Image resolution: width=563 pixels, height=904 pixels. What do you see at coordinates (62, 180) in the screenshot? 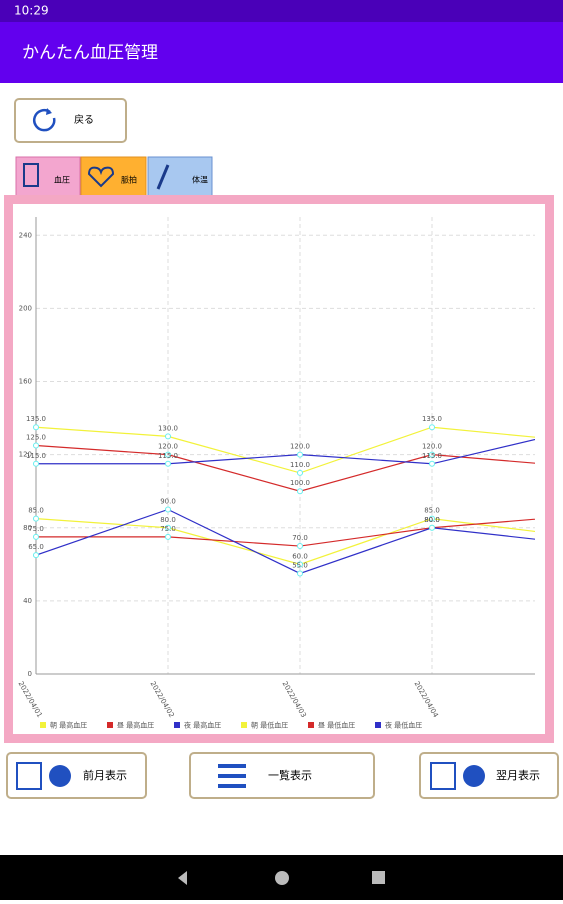
I see `tab-label: 血圧` at bounding box center [62, 180].